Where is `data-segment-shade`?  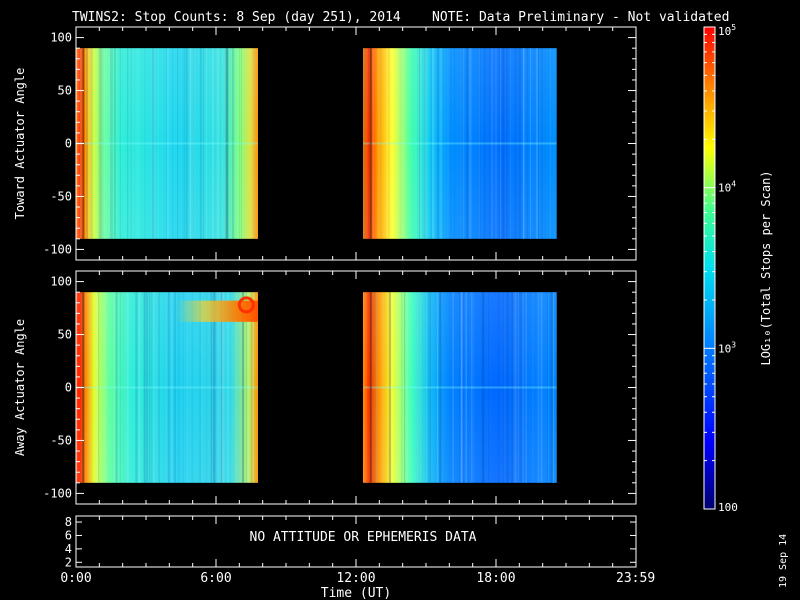 data-segment-shade is located at coordinates (460, 387).